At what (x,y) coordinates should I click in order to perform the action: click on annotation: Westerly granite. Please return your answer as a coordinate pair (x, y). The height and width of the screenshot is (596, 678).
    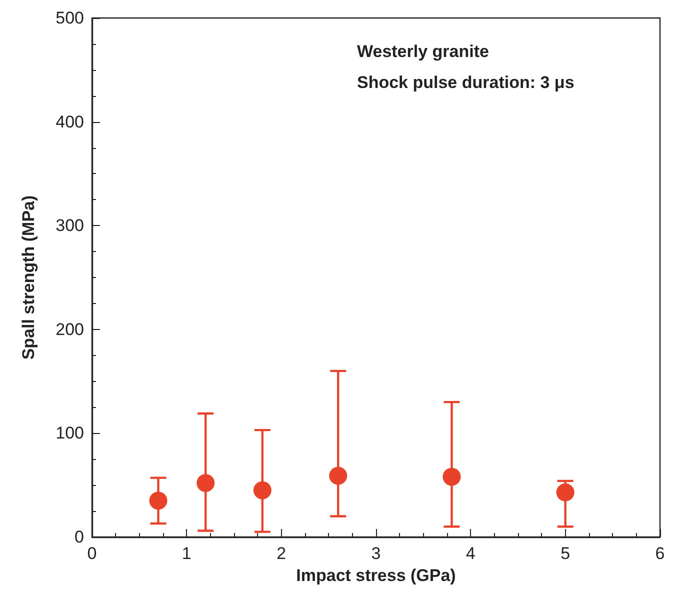
    Looking at the image, I should click on (423, 51).